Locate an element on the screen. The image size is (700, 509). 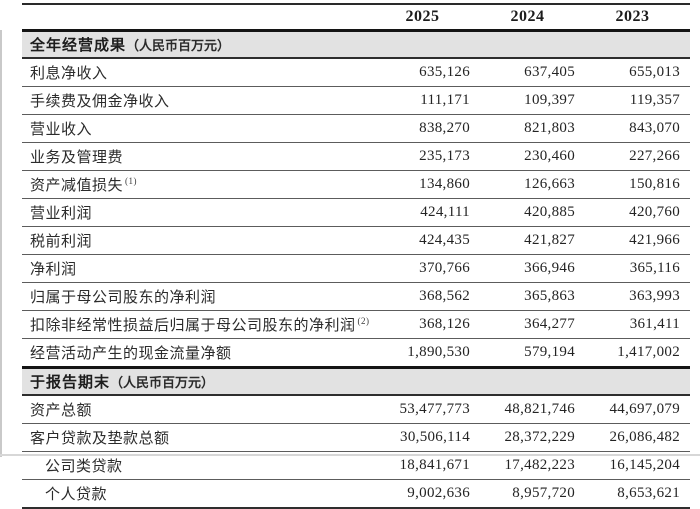
value-cell-2023: 16,145,204 is located at coordinates (637, 465).